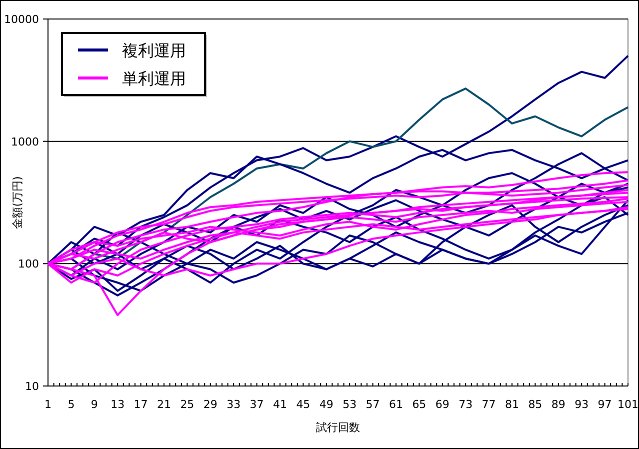  What do you see at coordinates (164, 404) in the screenshot?
I see `x-tick-label: 21` at bounding box center [164, 404].